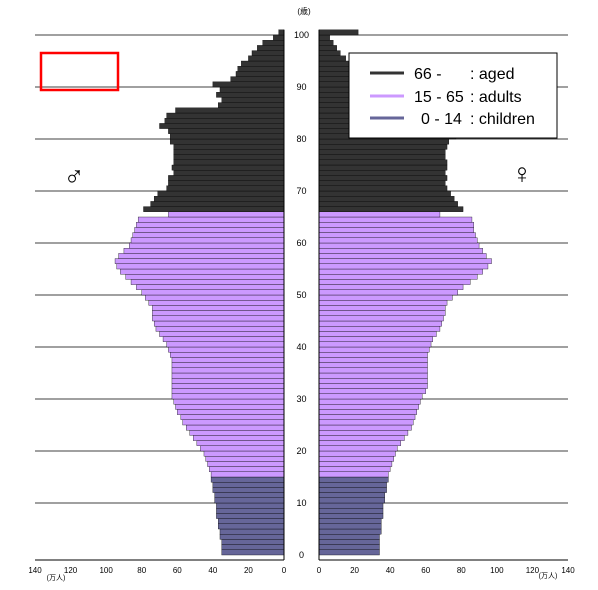 This screenshot has height=590, width=598. What do you see at coordinates (441, 119) in the screenshot?
I see `legend-children-range: 0 - 14` at bounding box center [441, 119].